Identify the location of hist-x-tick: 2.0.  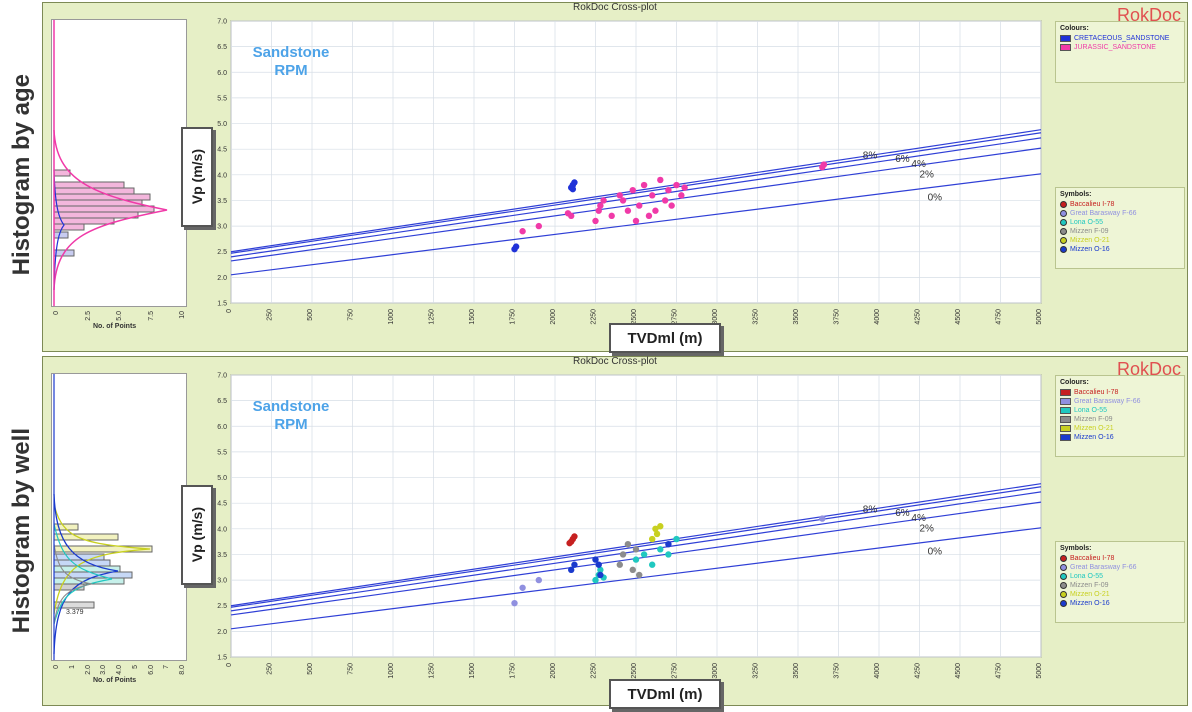
(88, 670).